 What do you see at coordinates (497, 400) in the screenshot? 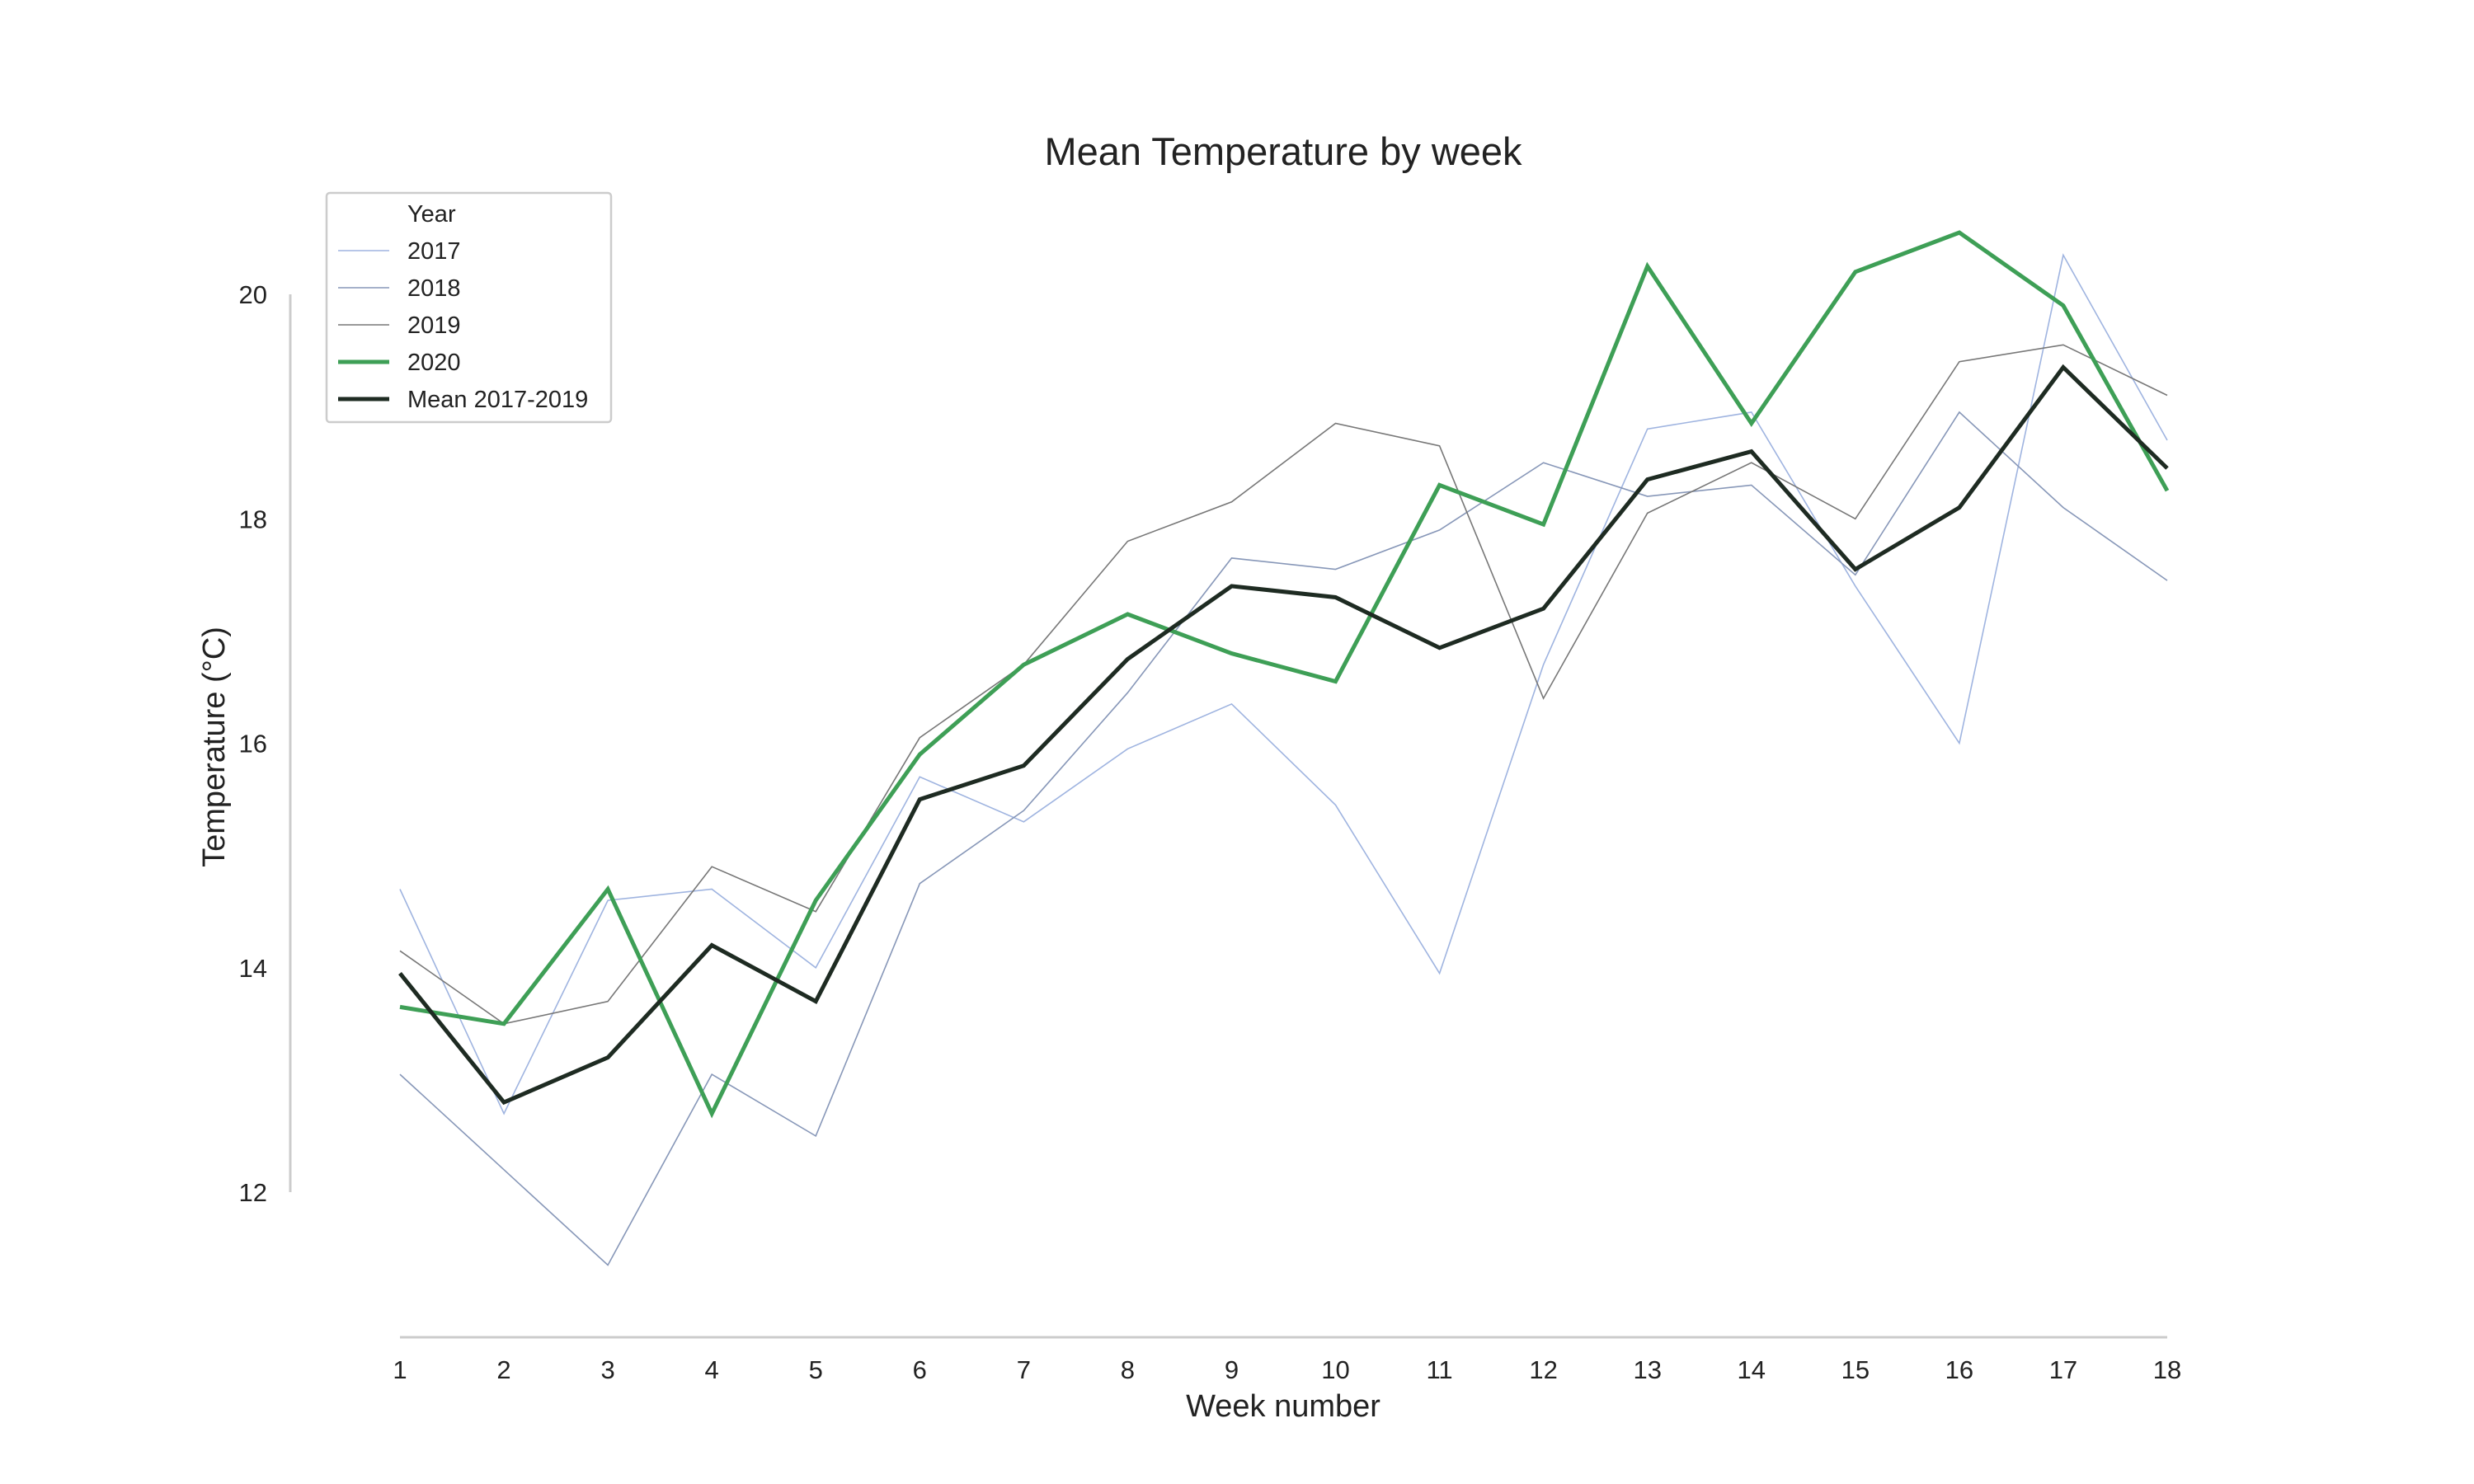
I see `legend-label-mean-2017-2019: Mean 2017-2019` at bounding box center [497, 400].